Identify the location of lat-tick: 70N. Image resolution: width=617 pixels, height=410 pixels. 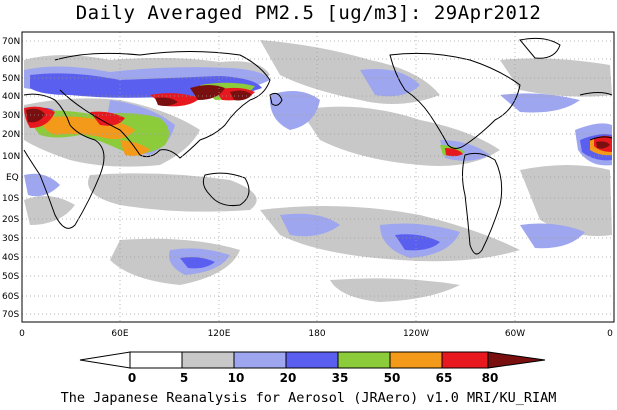
(11, 42).